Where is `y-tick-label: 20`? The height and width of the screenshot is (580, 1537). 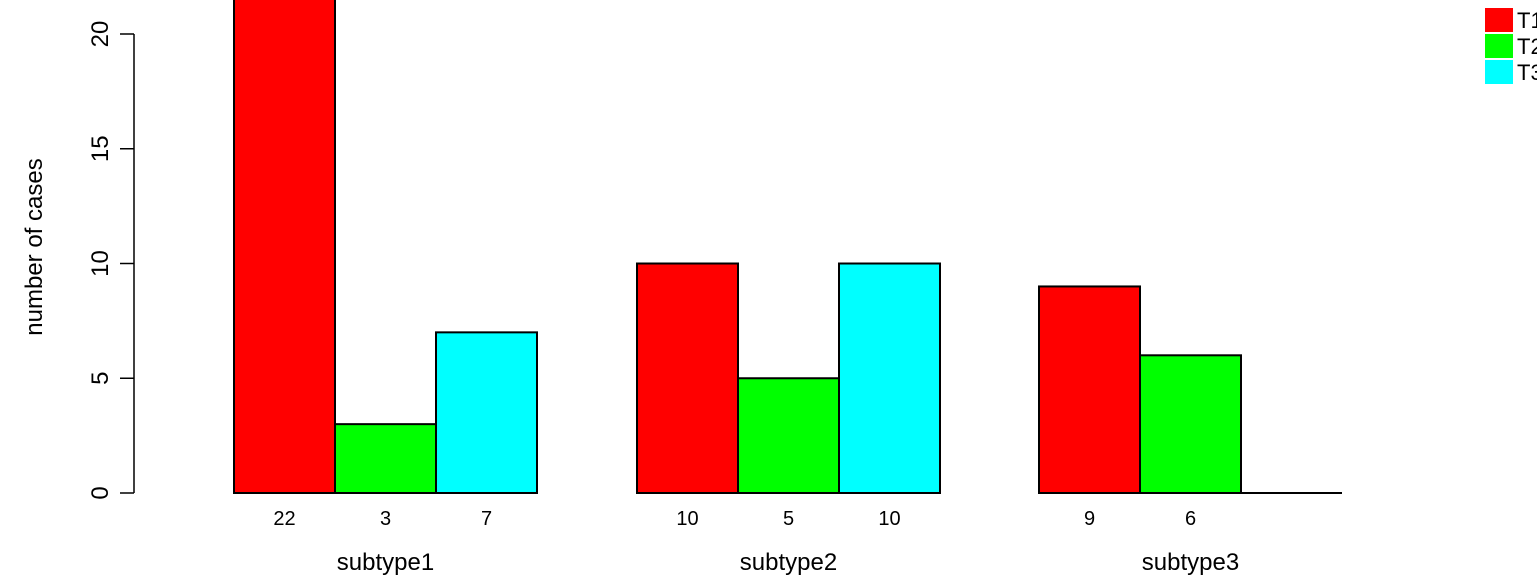 y-tick-label: 20 is located at coordinates (100, 34).